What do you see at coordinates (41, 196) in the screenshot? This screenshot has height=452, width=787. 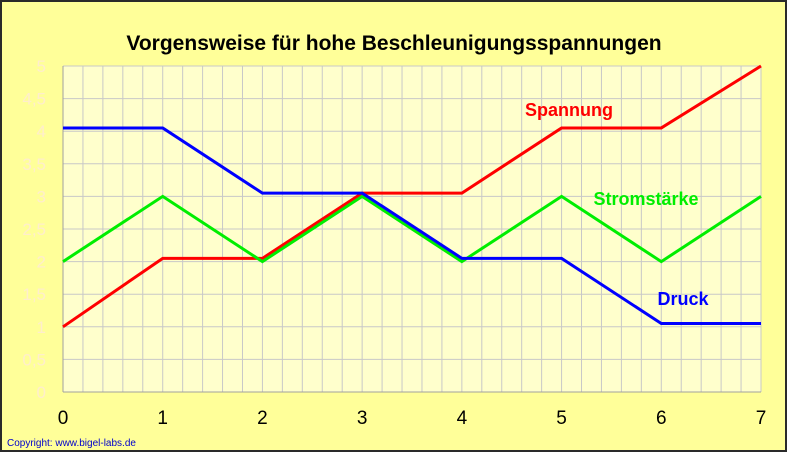 I see `y-tick-label: 3` at bounding box center [41, 196].